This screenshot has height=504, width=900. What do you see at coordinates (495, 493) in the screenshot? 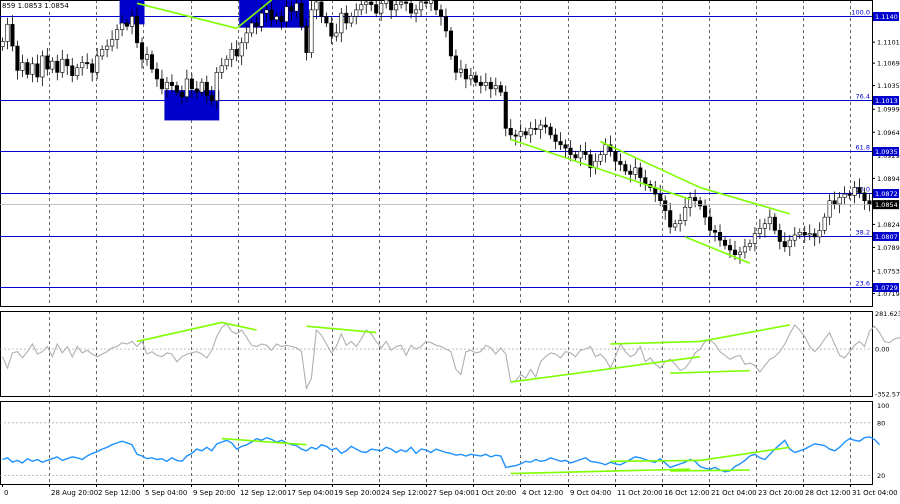
I see `x-axis-label: 1 Oct 20:00` at bounding box center [495, 493].